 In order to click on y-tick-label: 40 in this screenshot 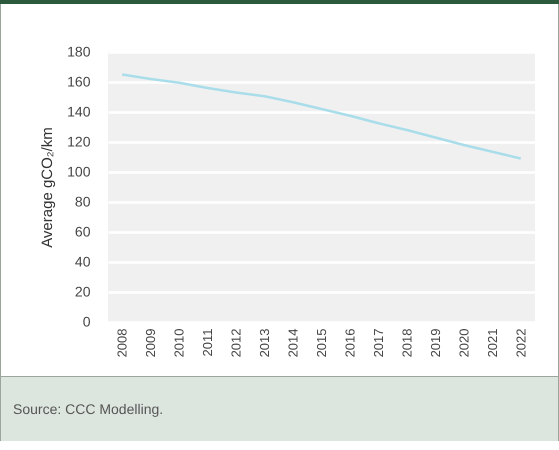, I will do `click(82, 262)`.